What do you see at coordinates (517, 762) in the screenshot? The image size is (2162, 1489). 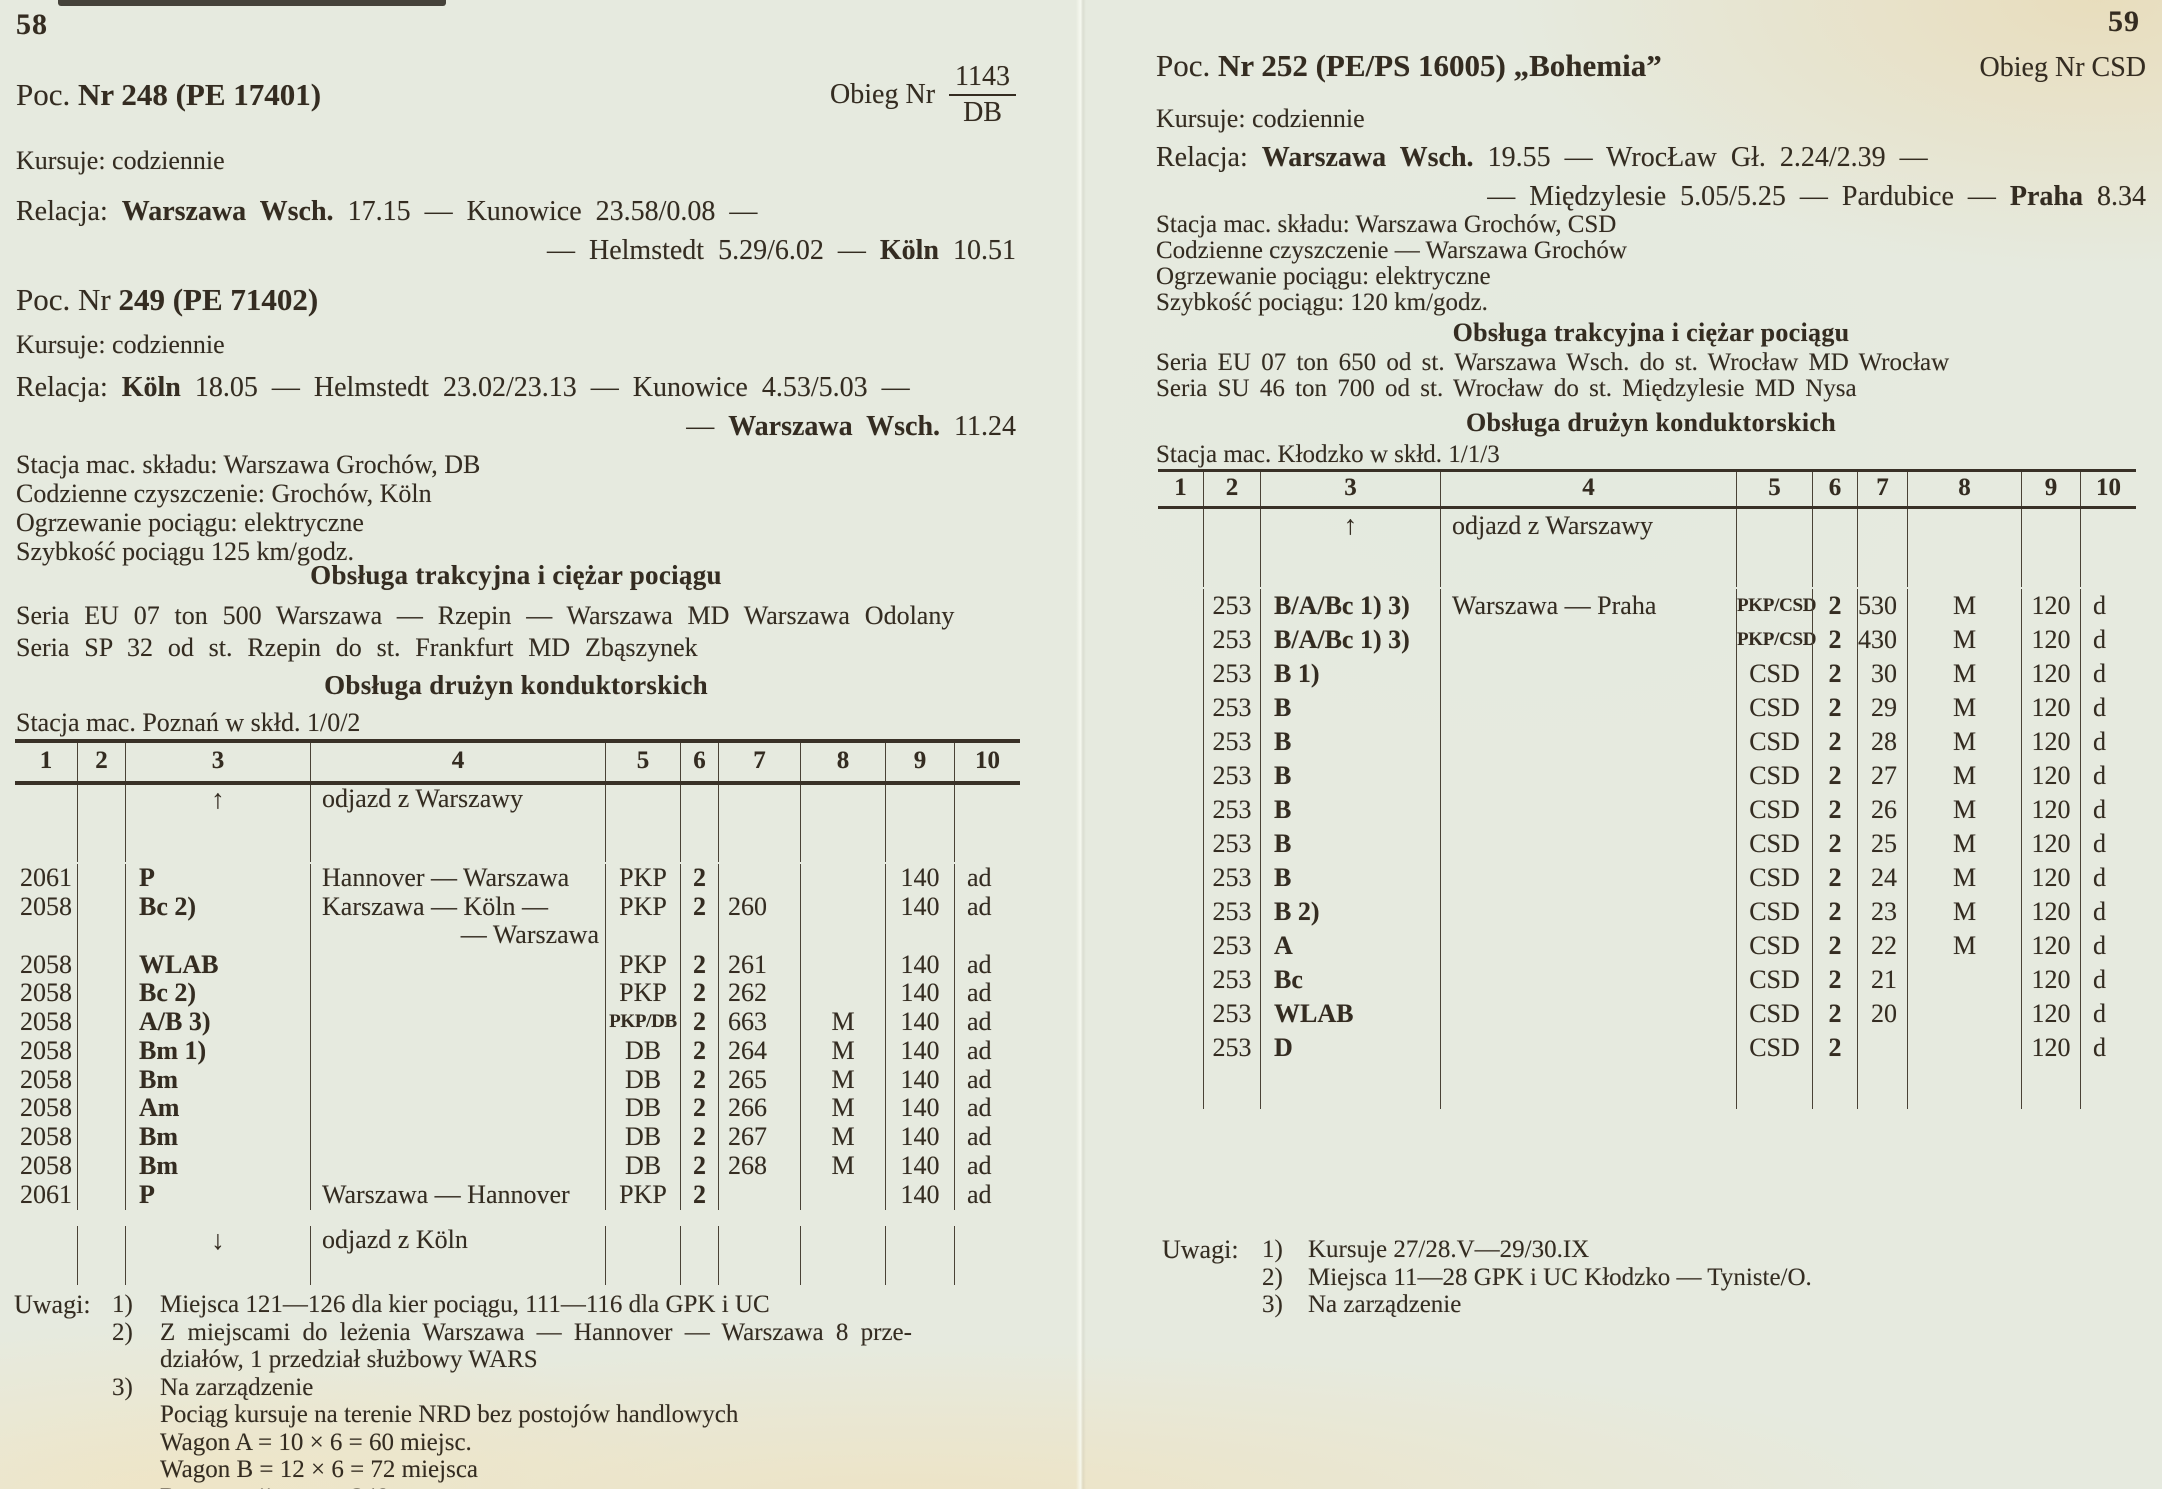 I see `table-header-row: 1 2 3 4 5 6 7 8 9 10` at bounding box center [517, 762].